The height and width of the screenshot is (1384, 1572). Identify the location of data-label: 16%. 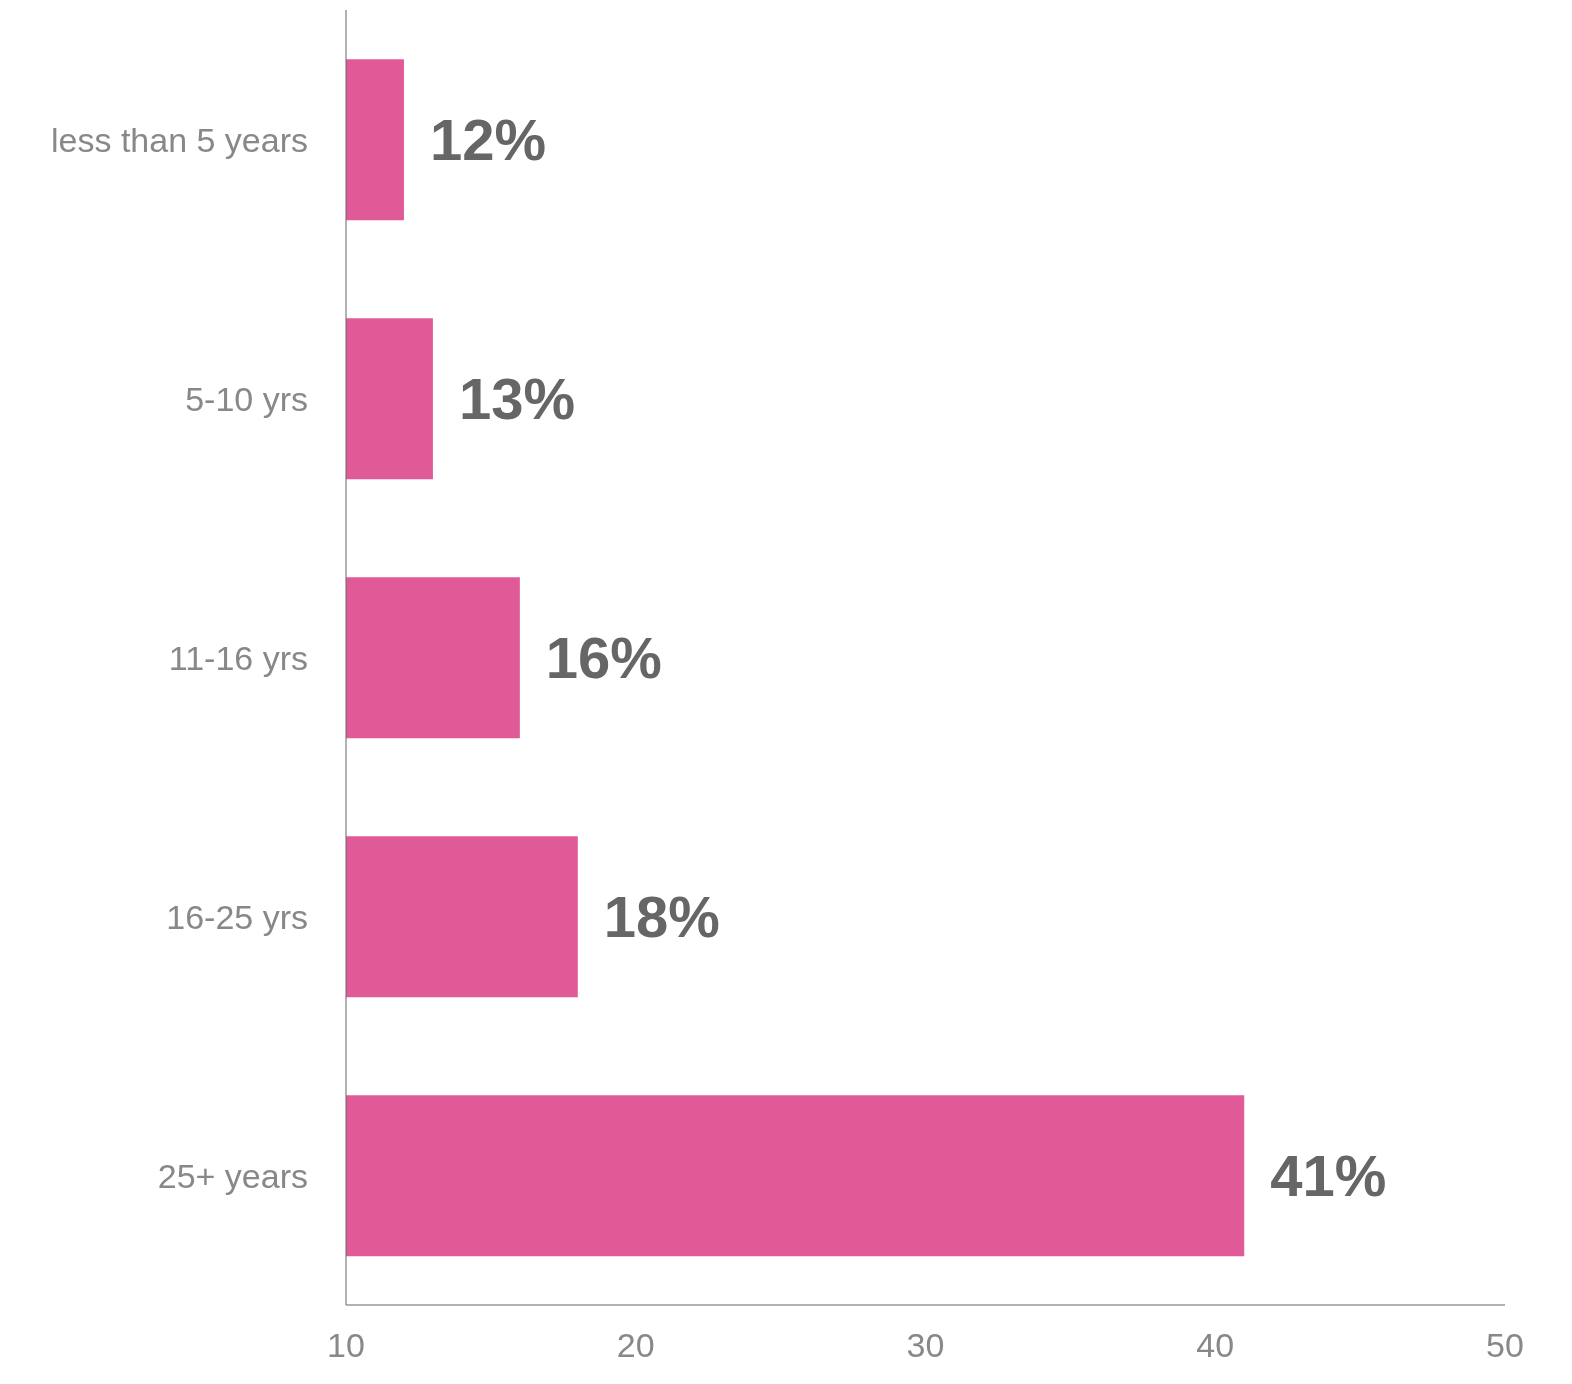
(603, 658).